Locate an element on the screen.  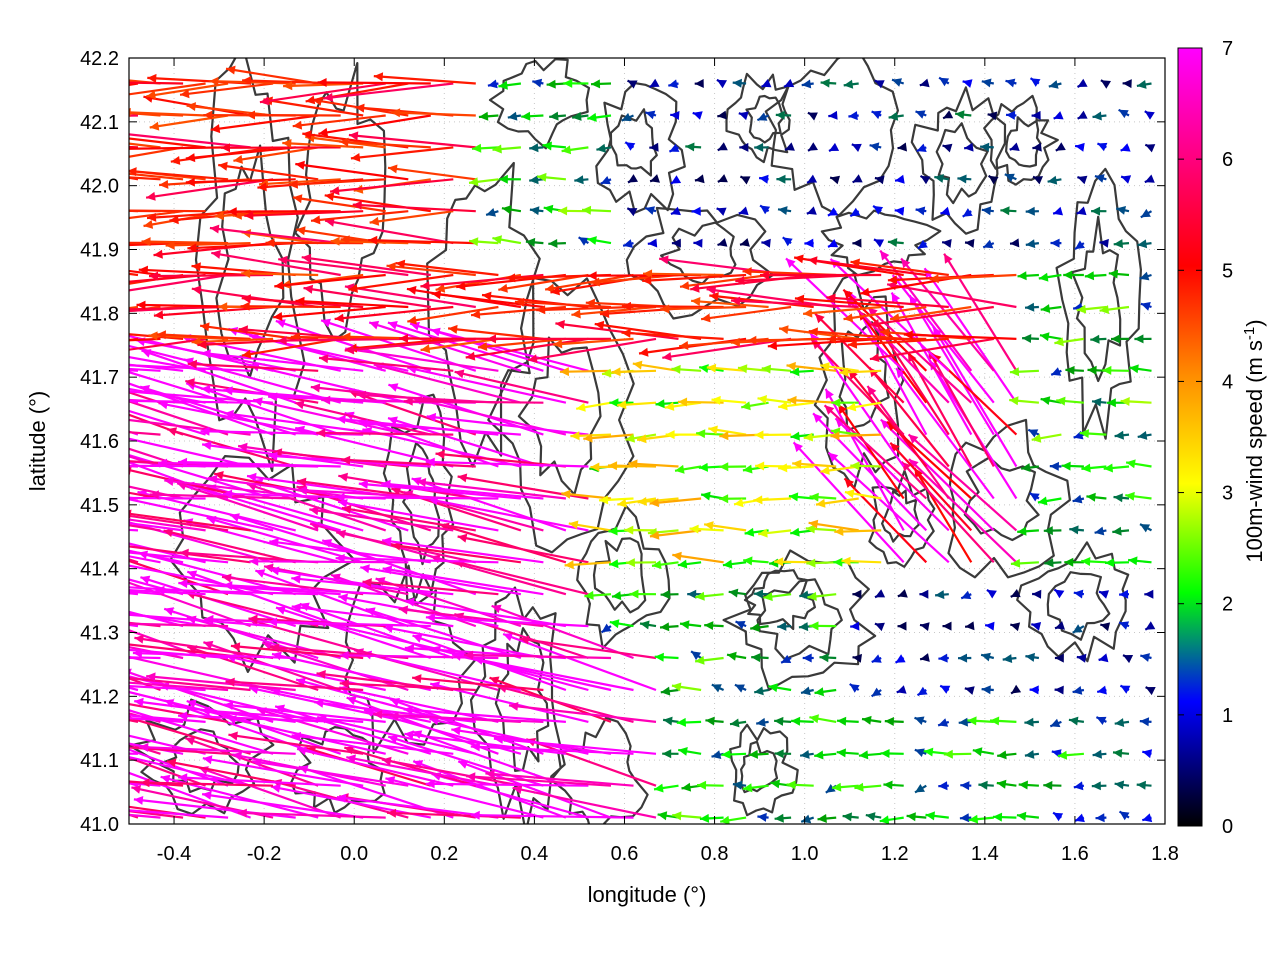
colorbar: 0 1 2 3 4 5 6 7 100m-wind speed (m s-1) is located at coordinates (1222, 438).